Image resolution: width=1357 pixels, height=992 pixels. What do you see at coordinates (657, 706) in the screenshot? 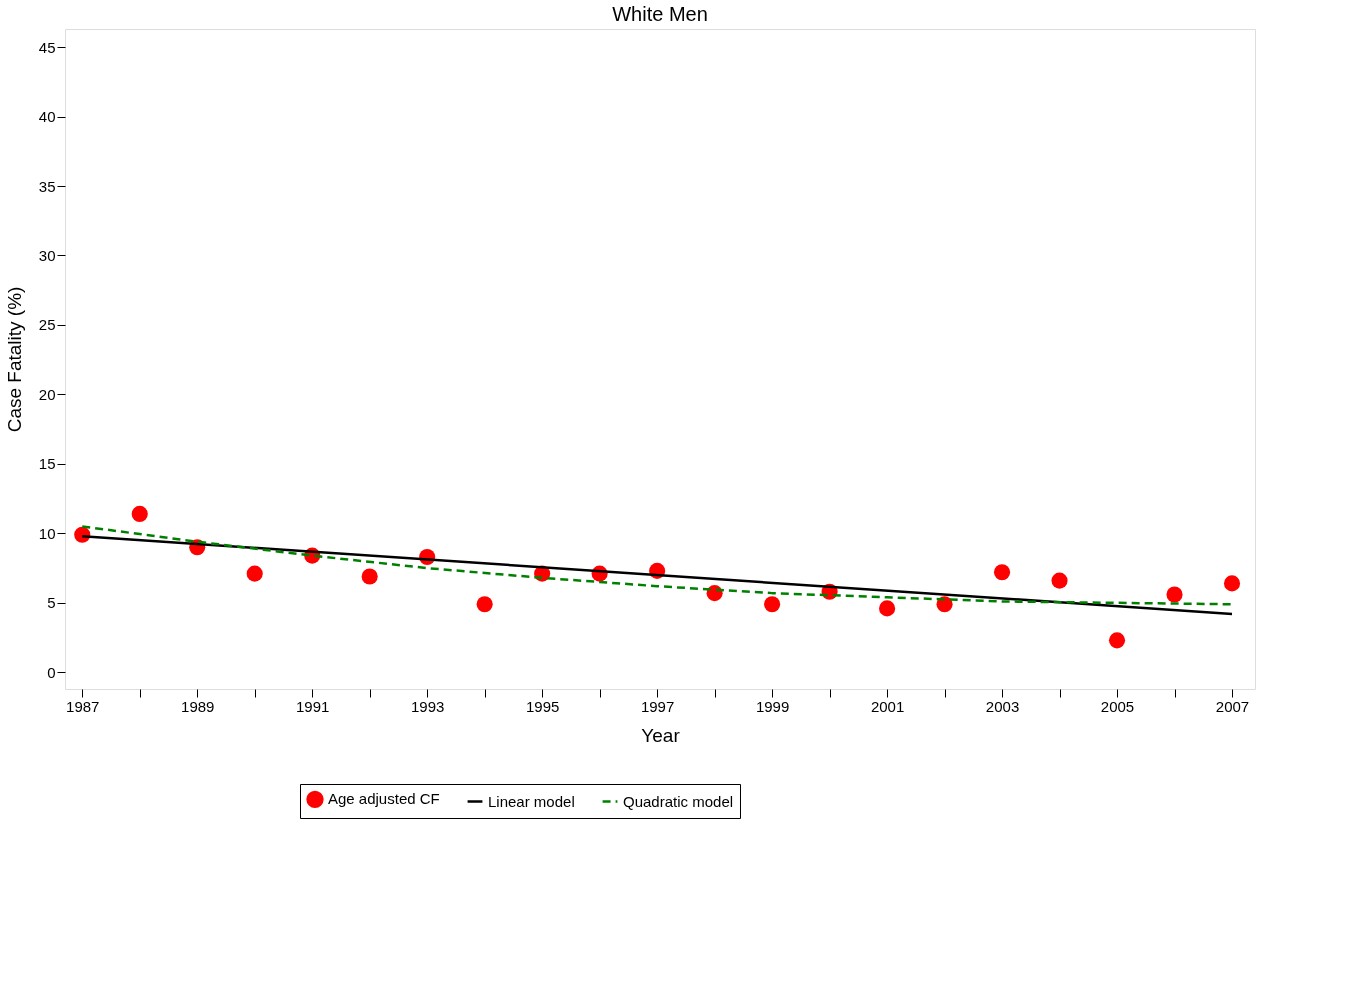
I see `x-tick-label: 1997` at bounding box center [657, 706].